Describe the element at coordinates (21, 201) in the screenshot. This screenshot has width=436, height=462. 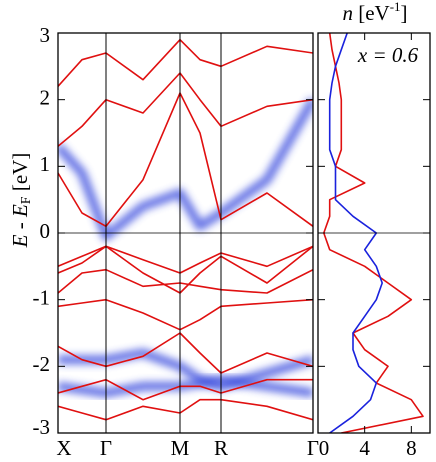
I see `y-axis-label: E - EF [eV]` at that location.